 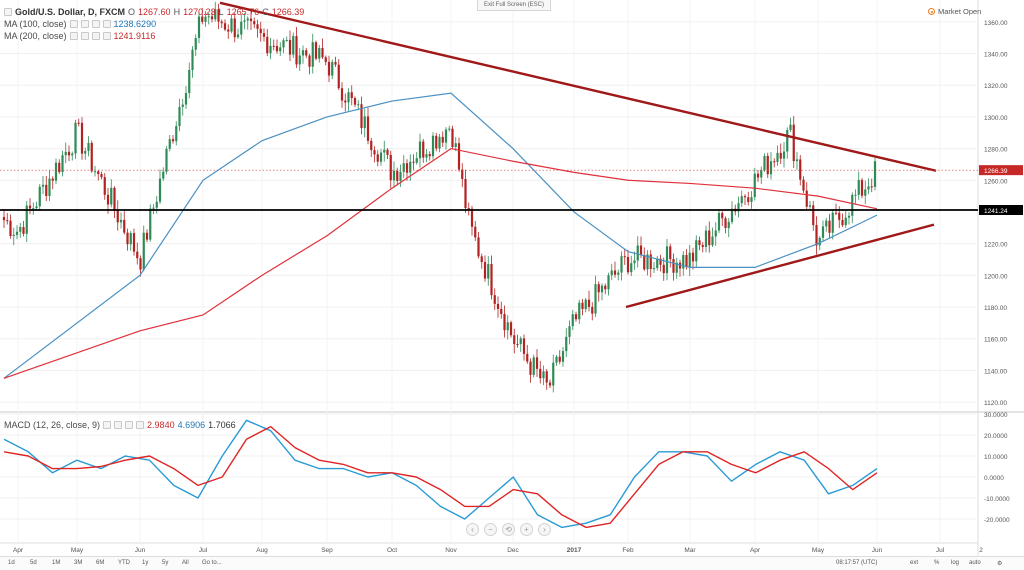 What do you see at coordinates (33, 563) in the screenshot?
I see `timeframe-5d: 5d` at bounding box center [33, 563].